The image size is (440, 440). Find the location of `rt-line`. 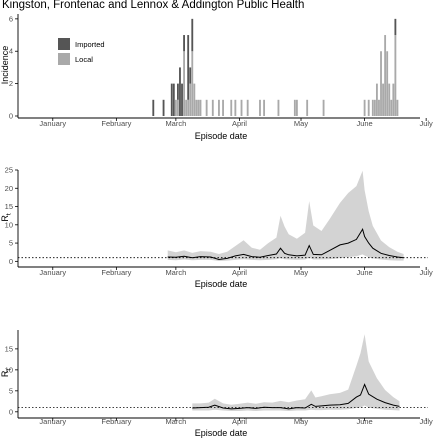

rt-line is located at coordinates (285, 244).